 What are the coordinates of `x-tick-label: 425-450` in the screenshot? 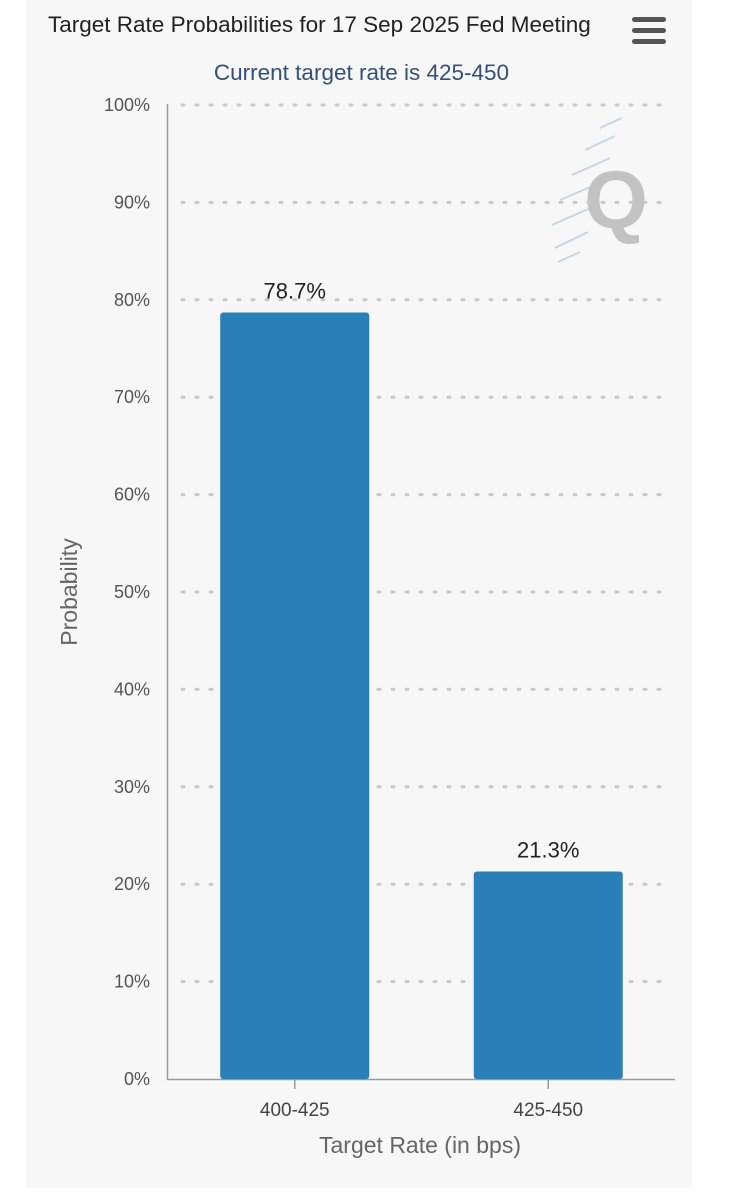 It's located at (548, 1110).